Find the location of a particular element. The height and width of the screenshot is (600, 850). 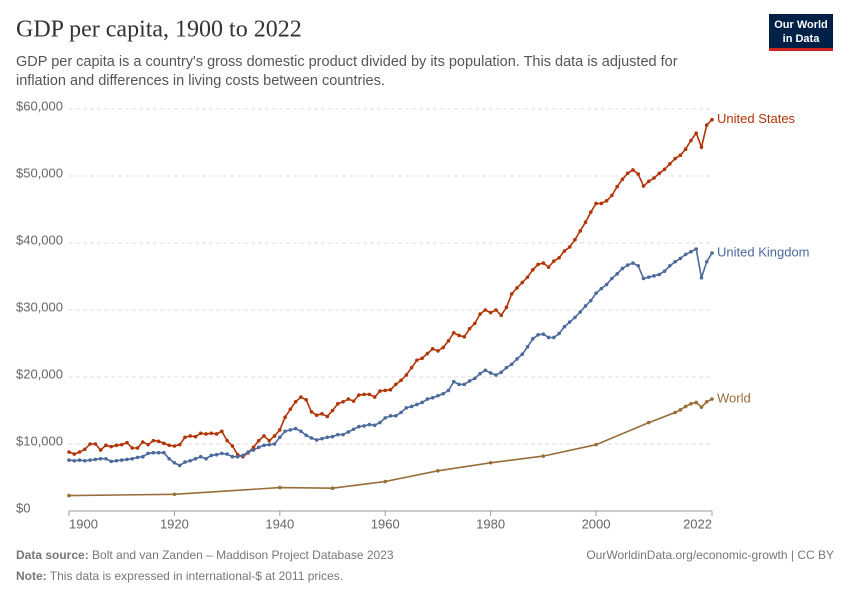

x-tick-label: 1920 is located at coordinates (174, 523).